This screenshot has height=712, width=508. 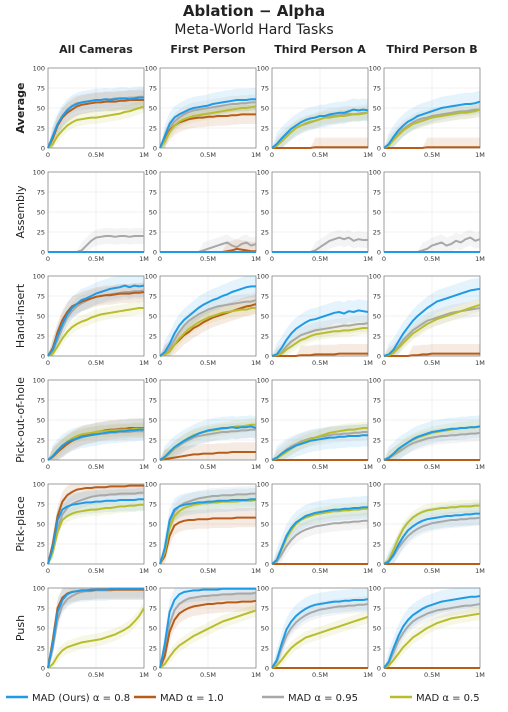 I want to click on figure-subtitle: Meta-World Hard Tasks, so click(x=253, y=30).